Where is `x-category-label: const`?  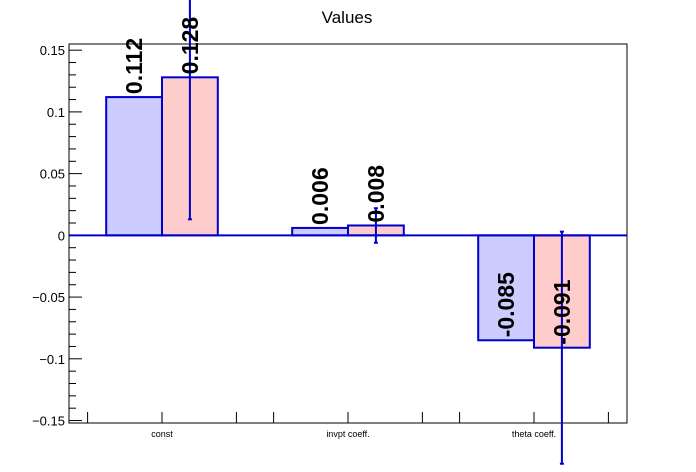 x-category-label: const is located at coordinates (162, 434).